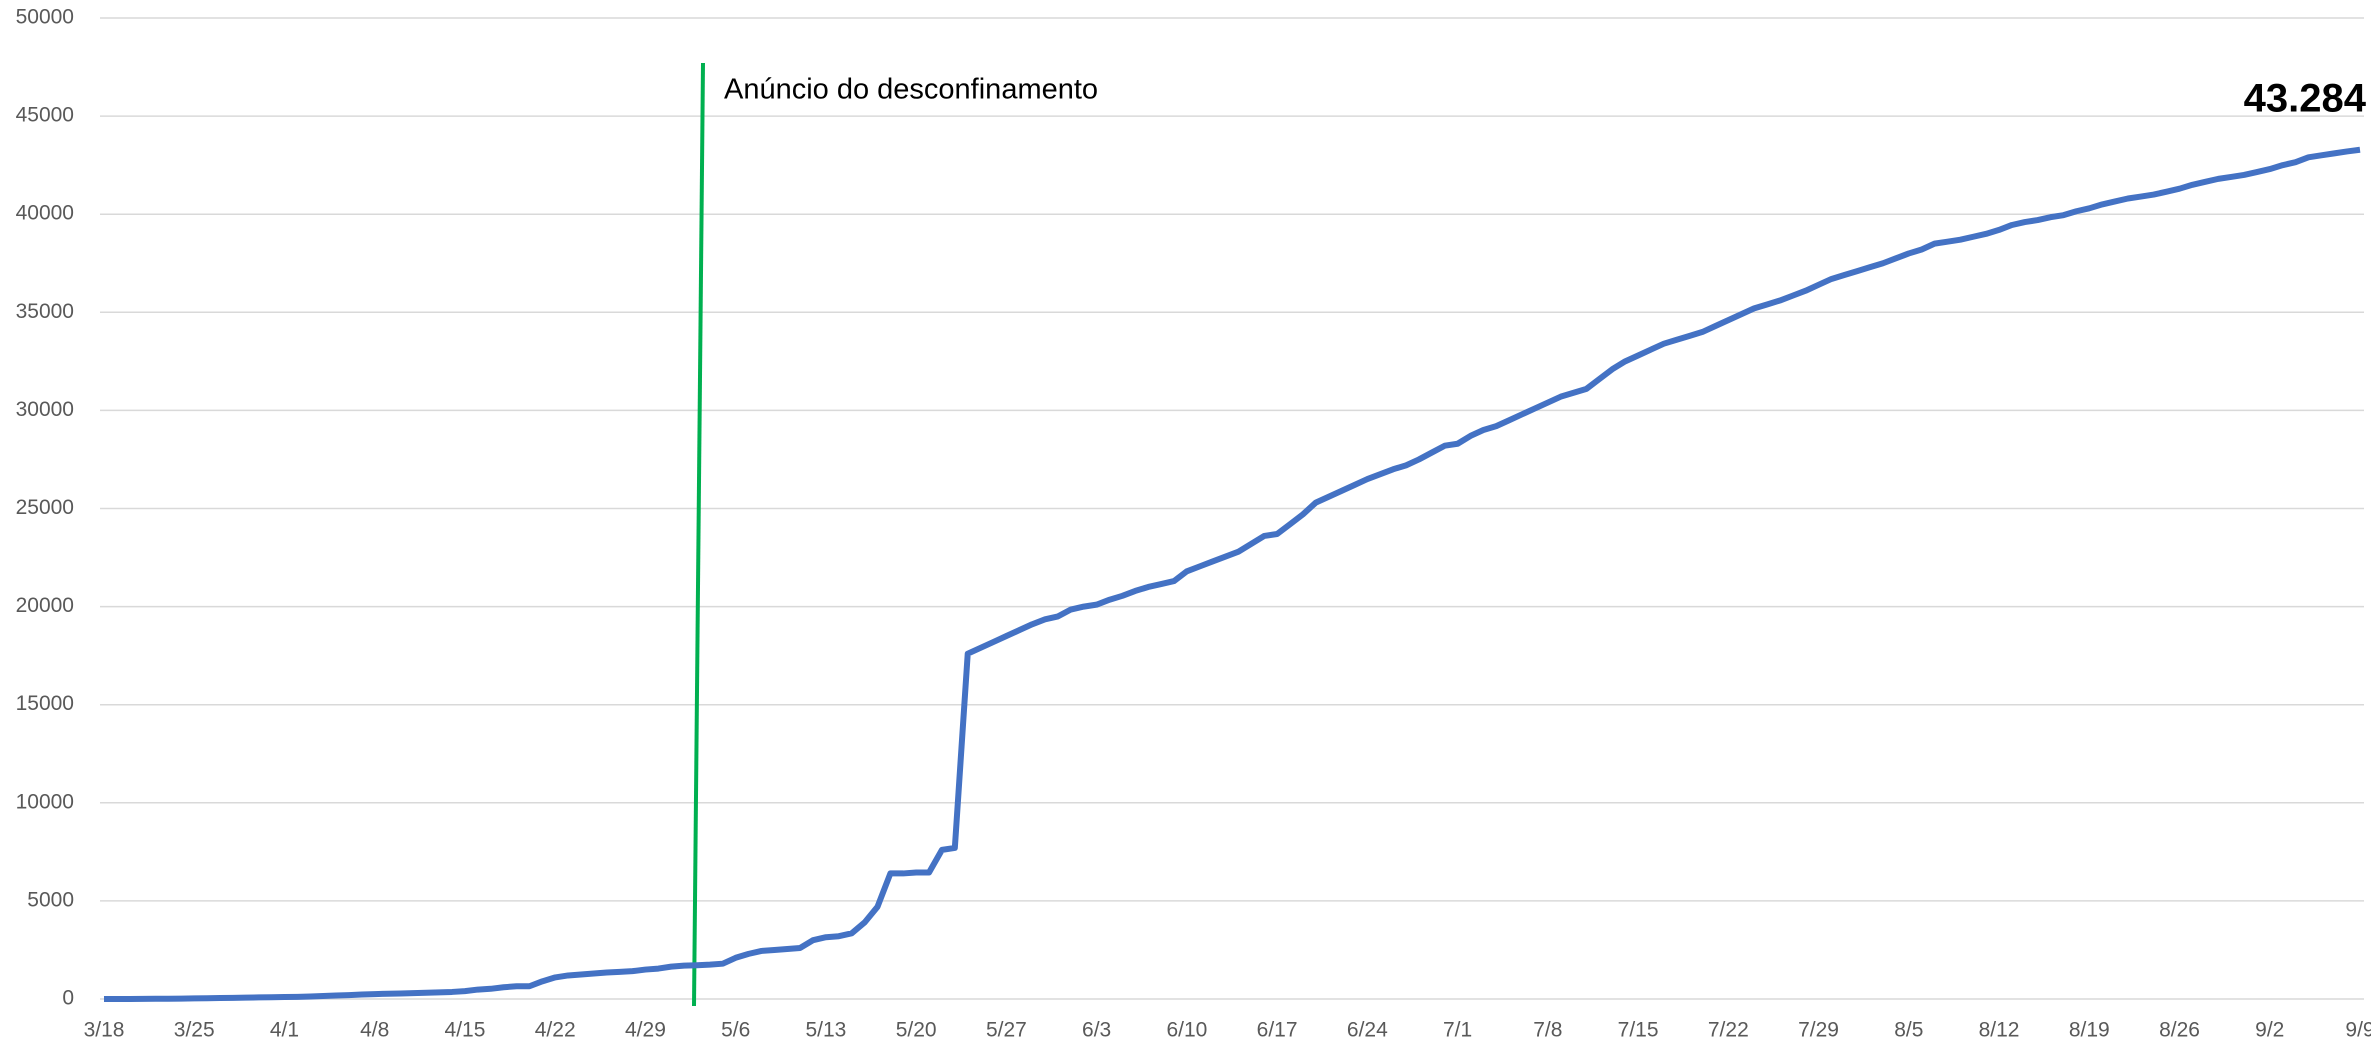  I want to click on x-tick-label: 4/22, so click(555, 1030).